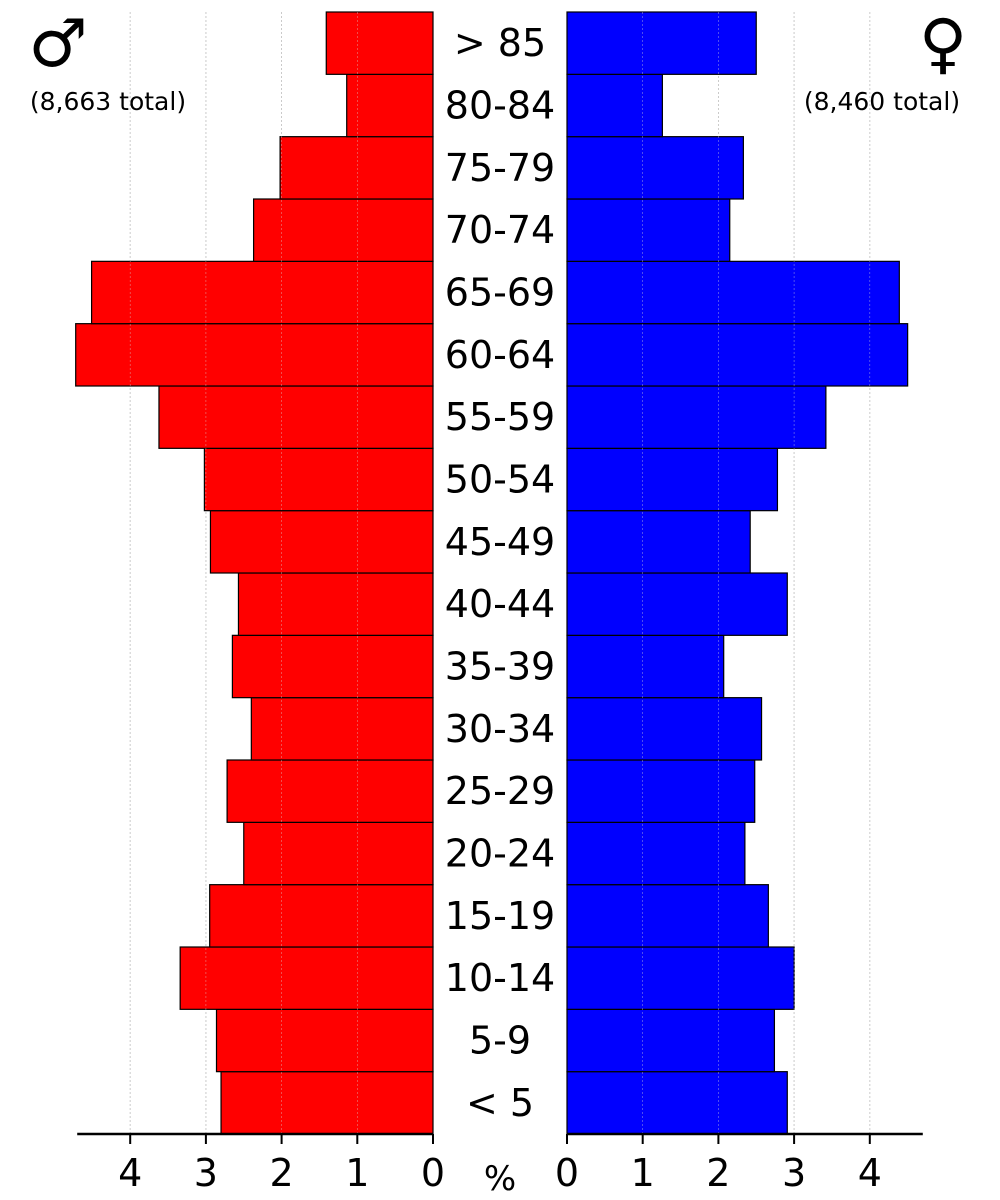 The image size is (1000, 1200). Describe the element at coordinates (943, 43) in the screenshot. I see `female-symbol: ♀` at that location.